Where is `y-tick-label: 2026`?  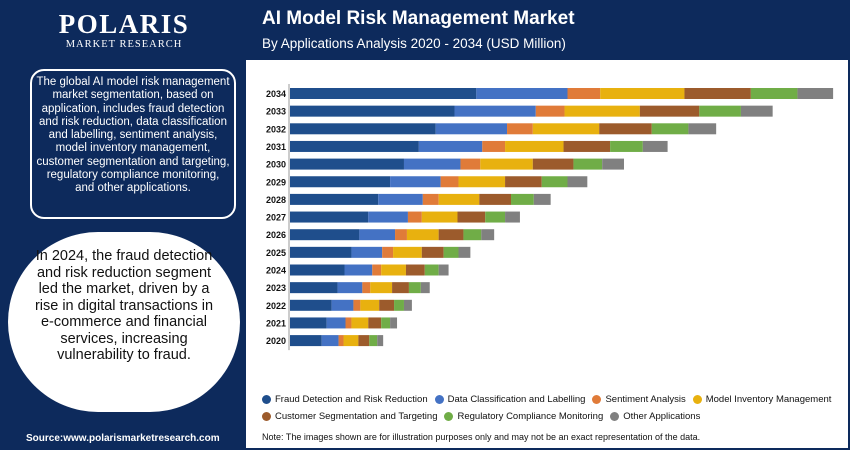
y-tick-label: 2026 is located at coordinates (276, 235).